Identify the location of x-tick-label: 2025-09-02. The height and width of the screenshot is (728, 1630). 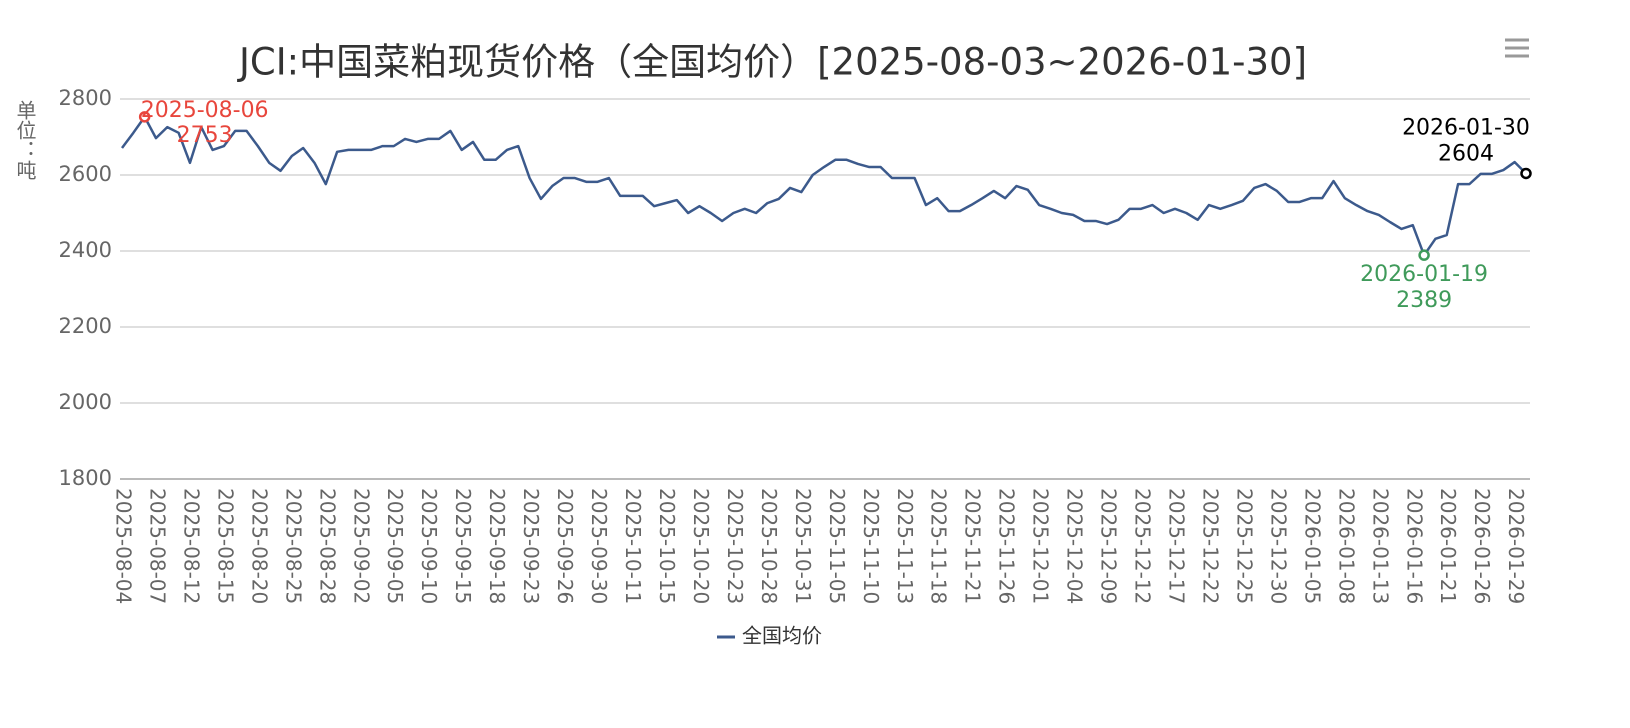
(361, 546).